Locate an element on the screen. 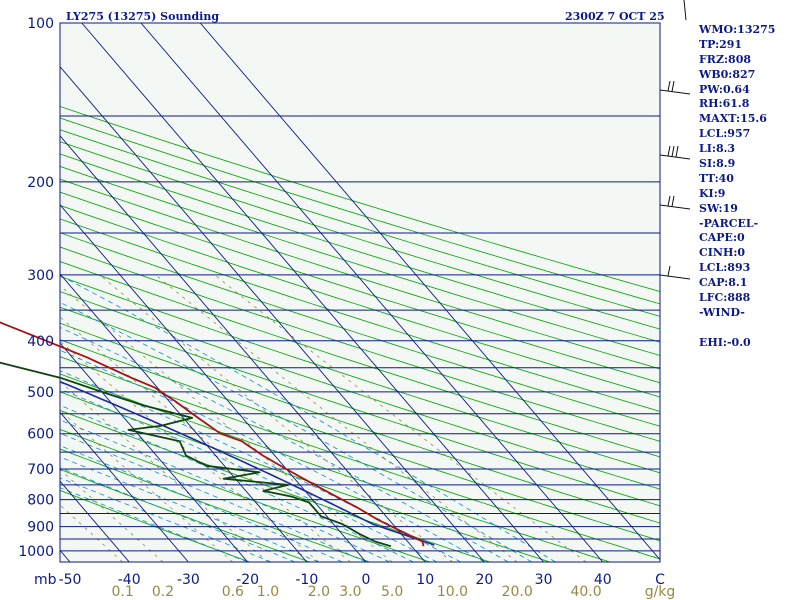 The width and height of the screenshot is (800, 600). index-line: SI:8.9 is located at coordinates (717, 164).